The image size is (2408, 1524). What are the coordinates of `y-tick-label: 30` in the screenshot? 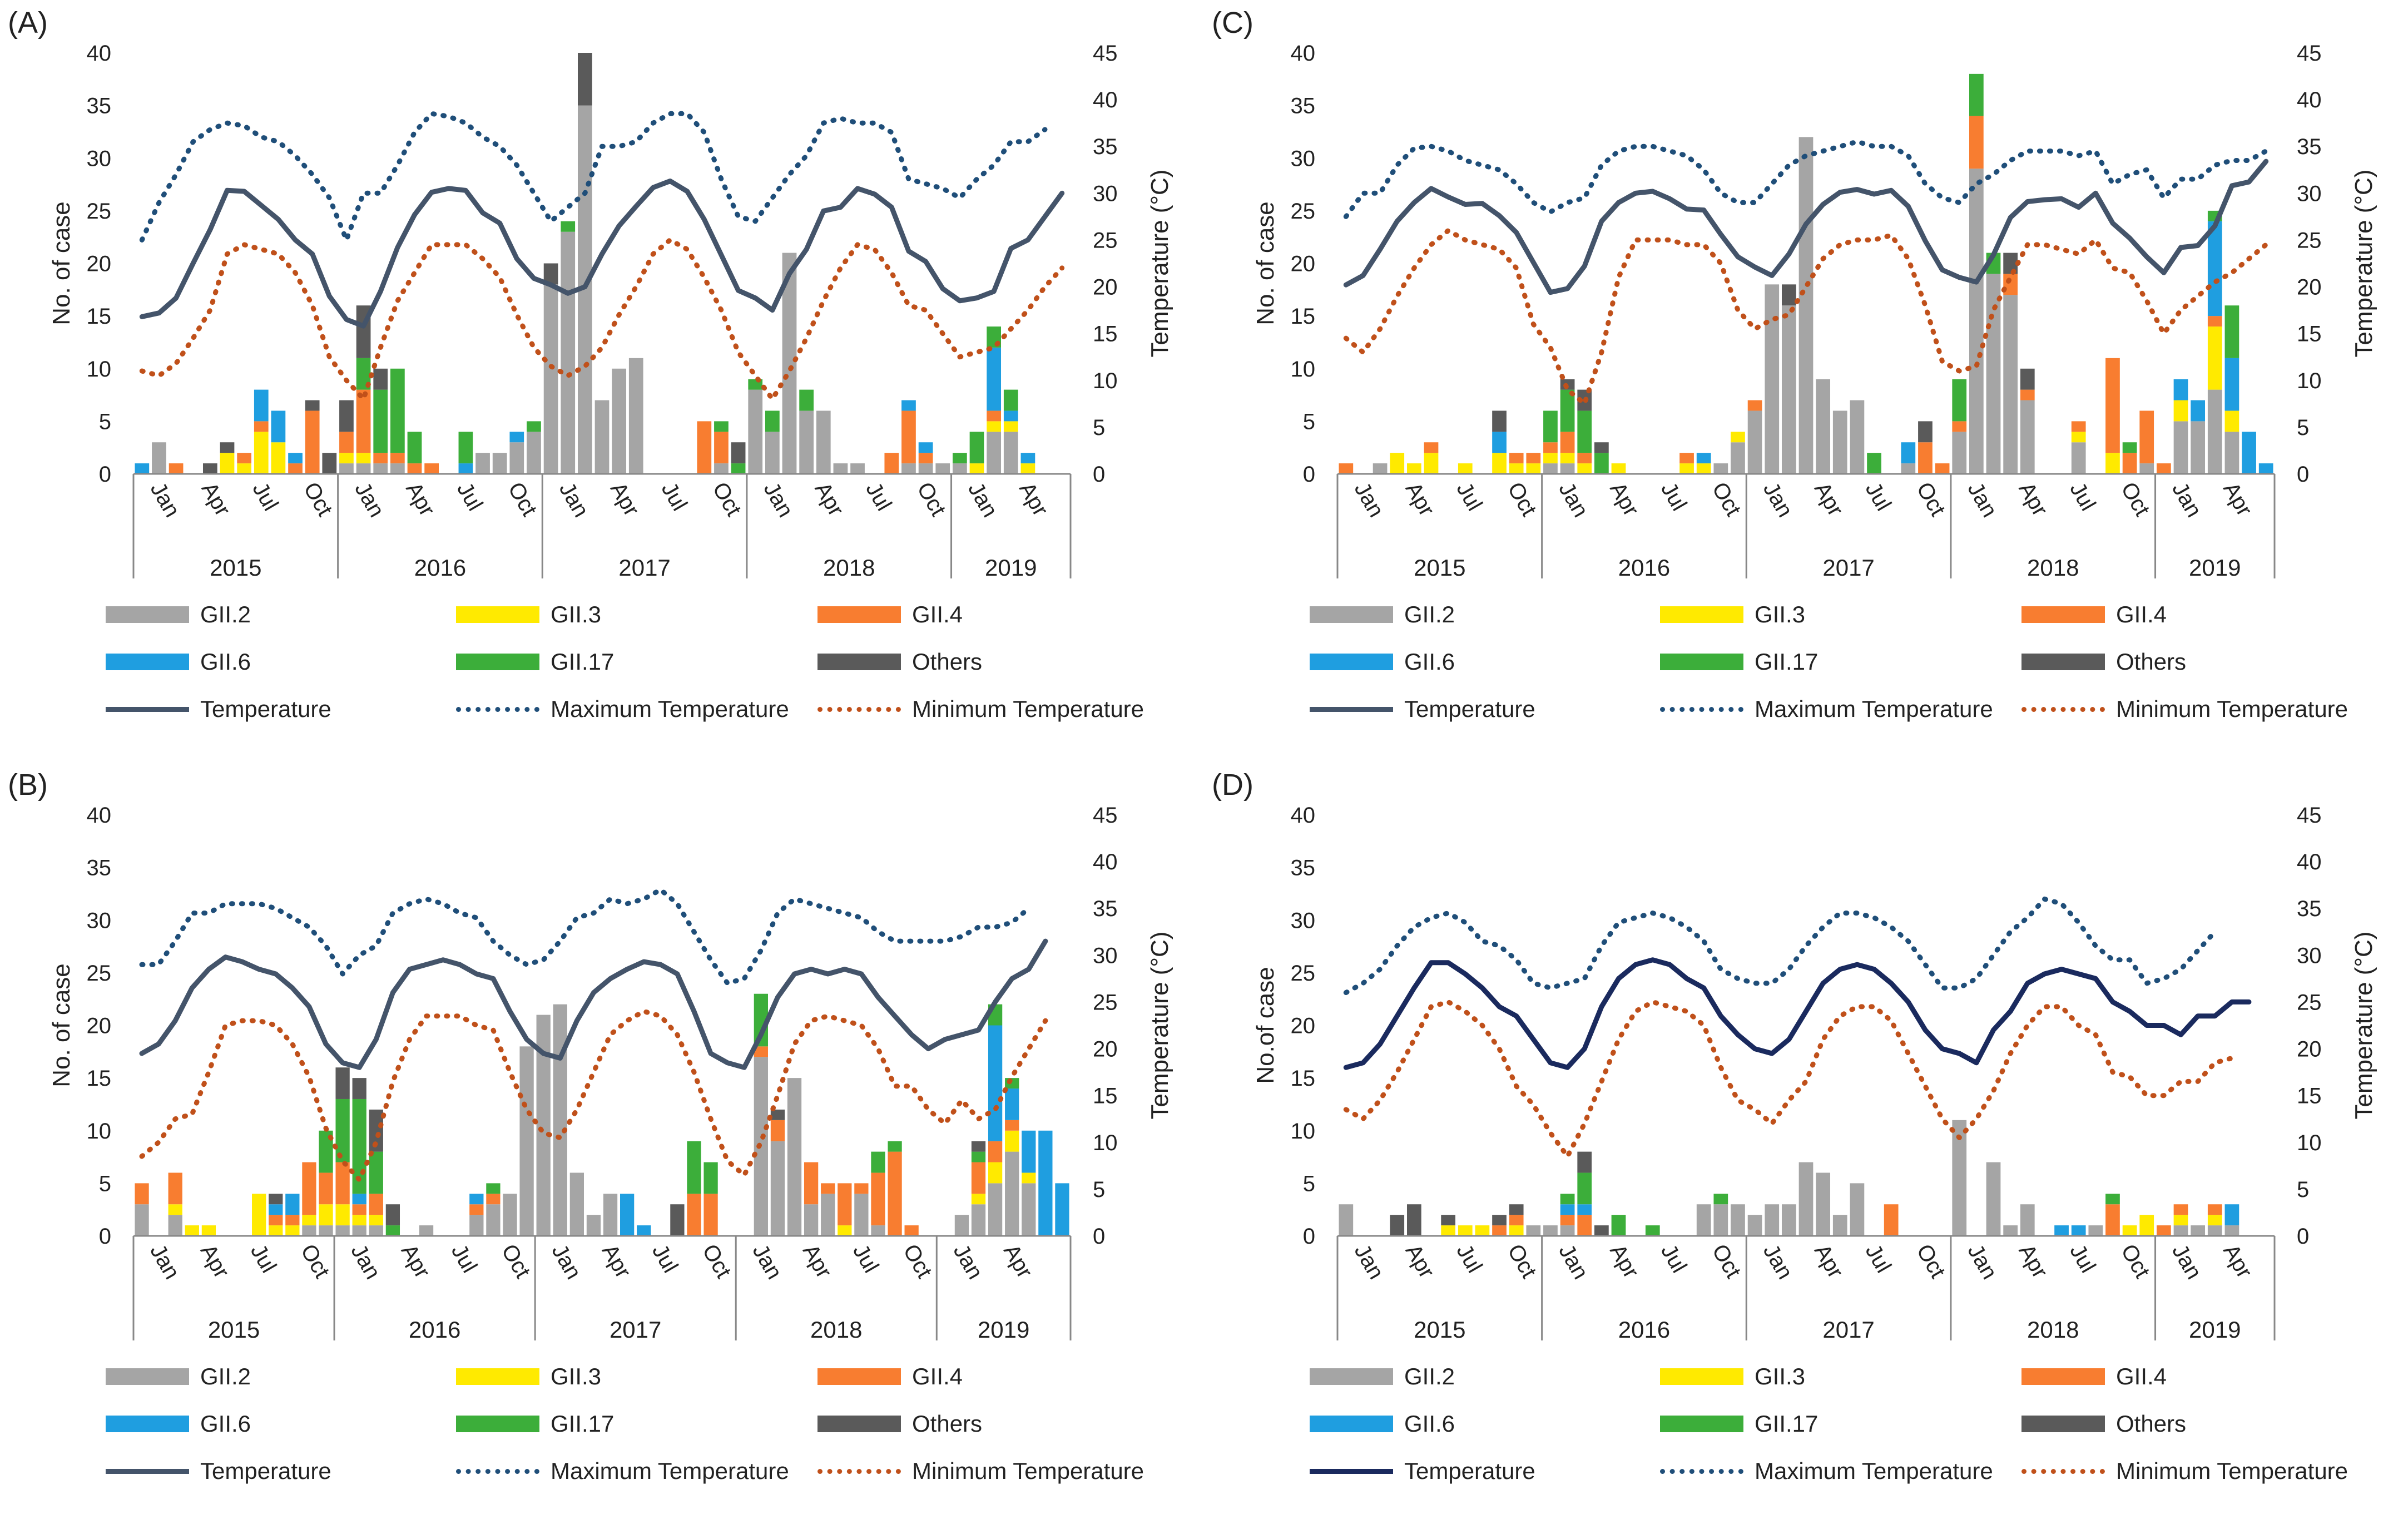 It's located at (1303, 920).